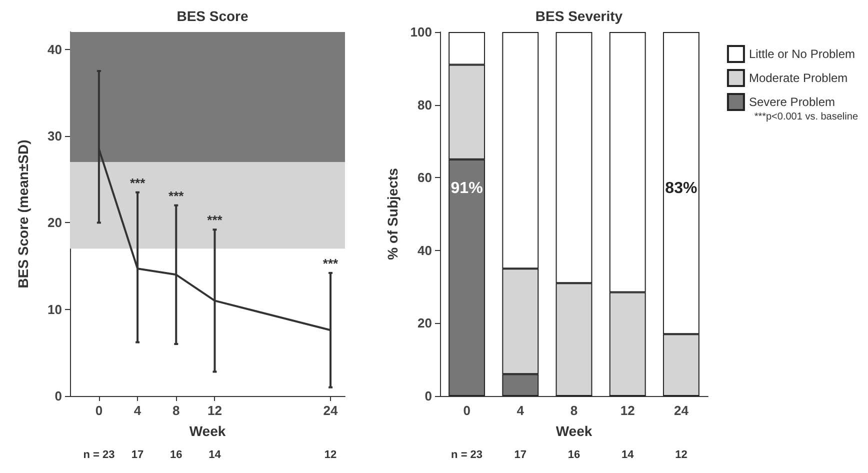  Describe the element at coordinates (392, 214) in the screenshot. I see `y-axis-title: % of Subjects` at that location.